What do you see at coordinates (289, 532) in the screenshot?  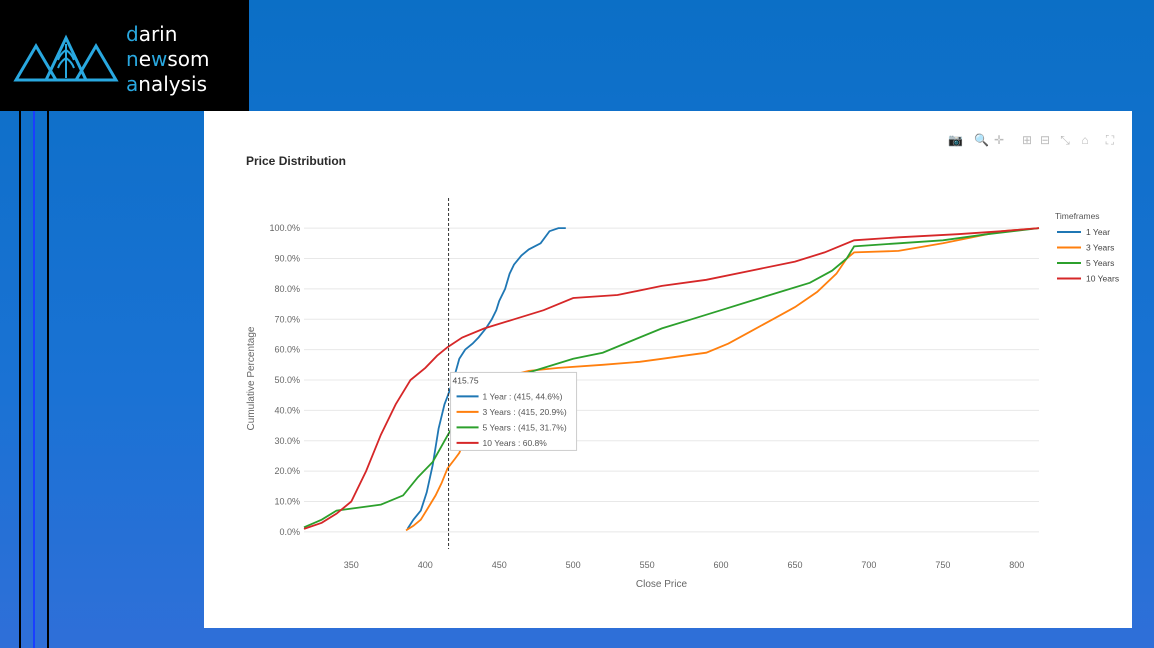 I see `y-tick-label: 0.0%` at bounding box center [289, 532].